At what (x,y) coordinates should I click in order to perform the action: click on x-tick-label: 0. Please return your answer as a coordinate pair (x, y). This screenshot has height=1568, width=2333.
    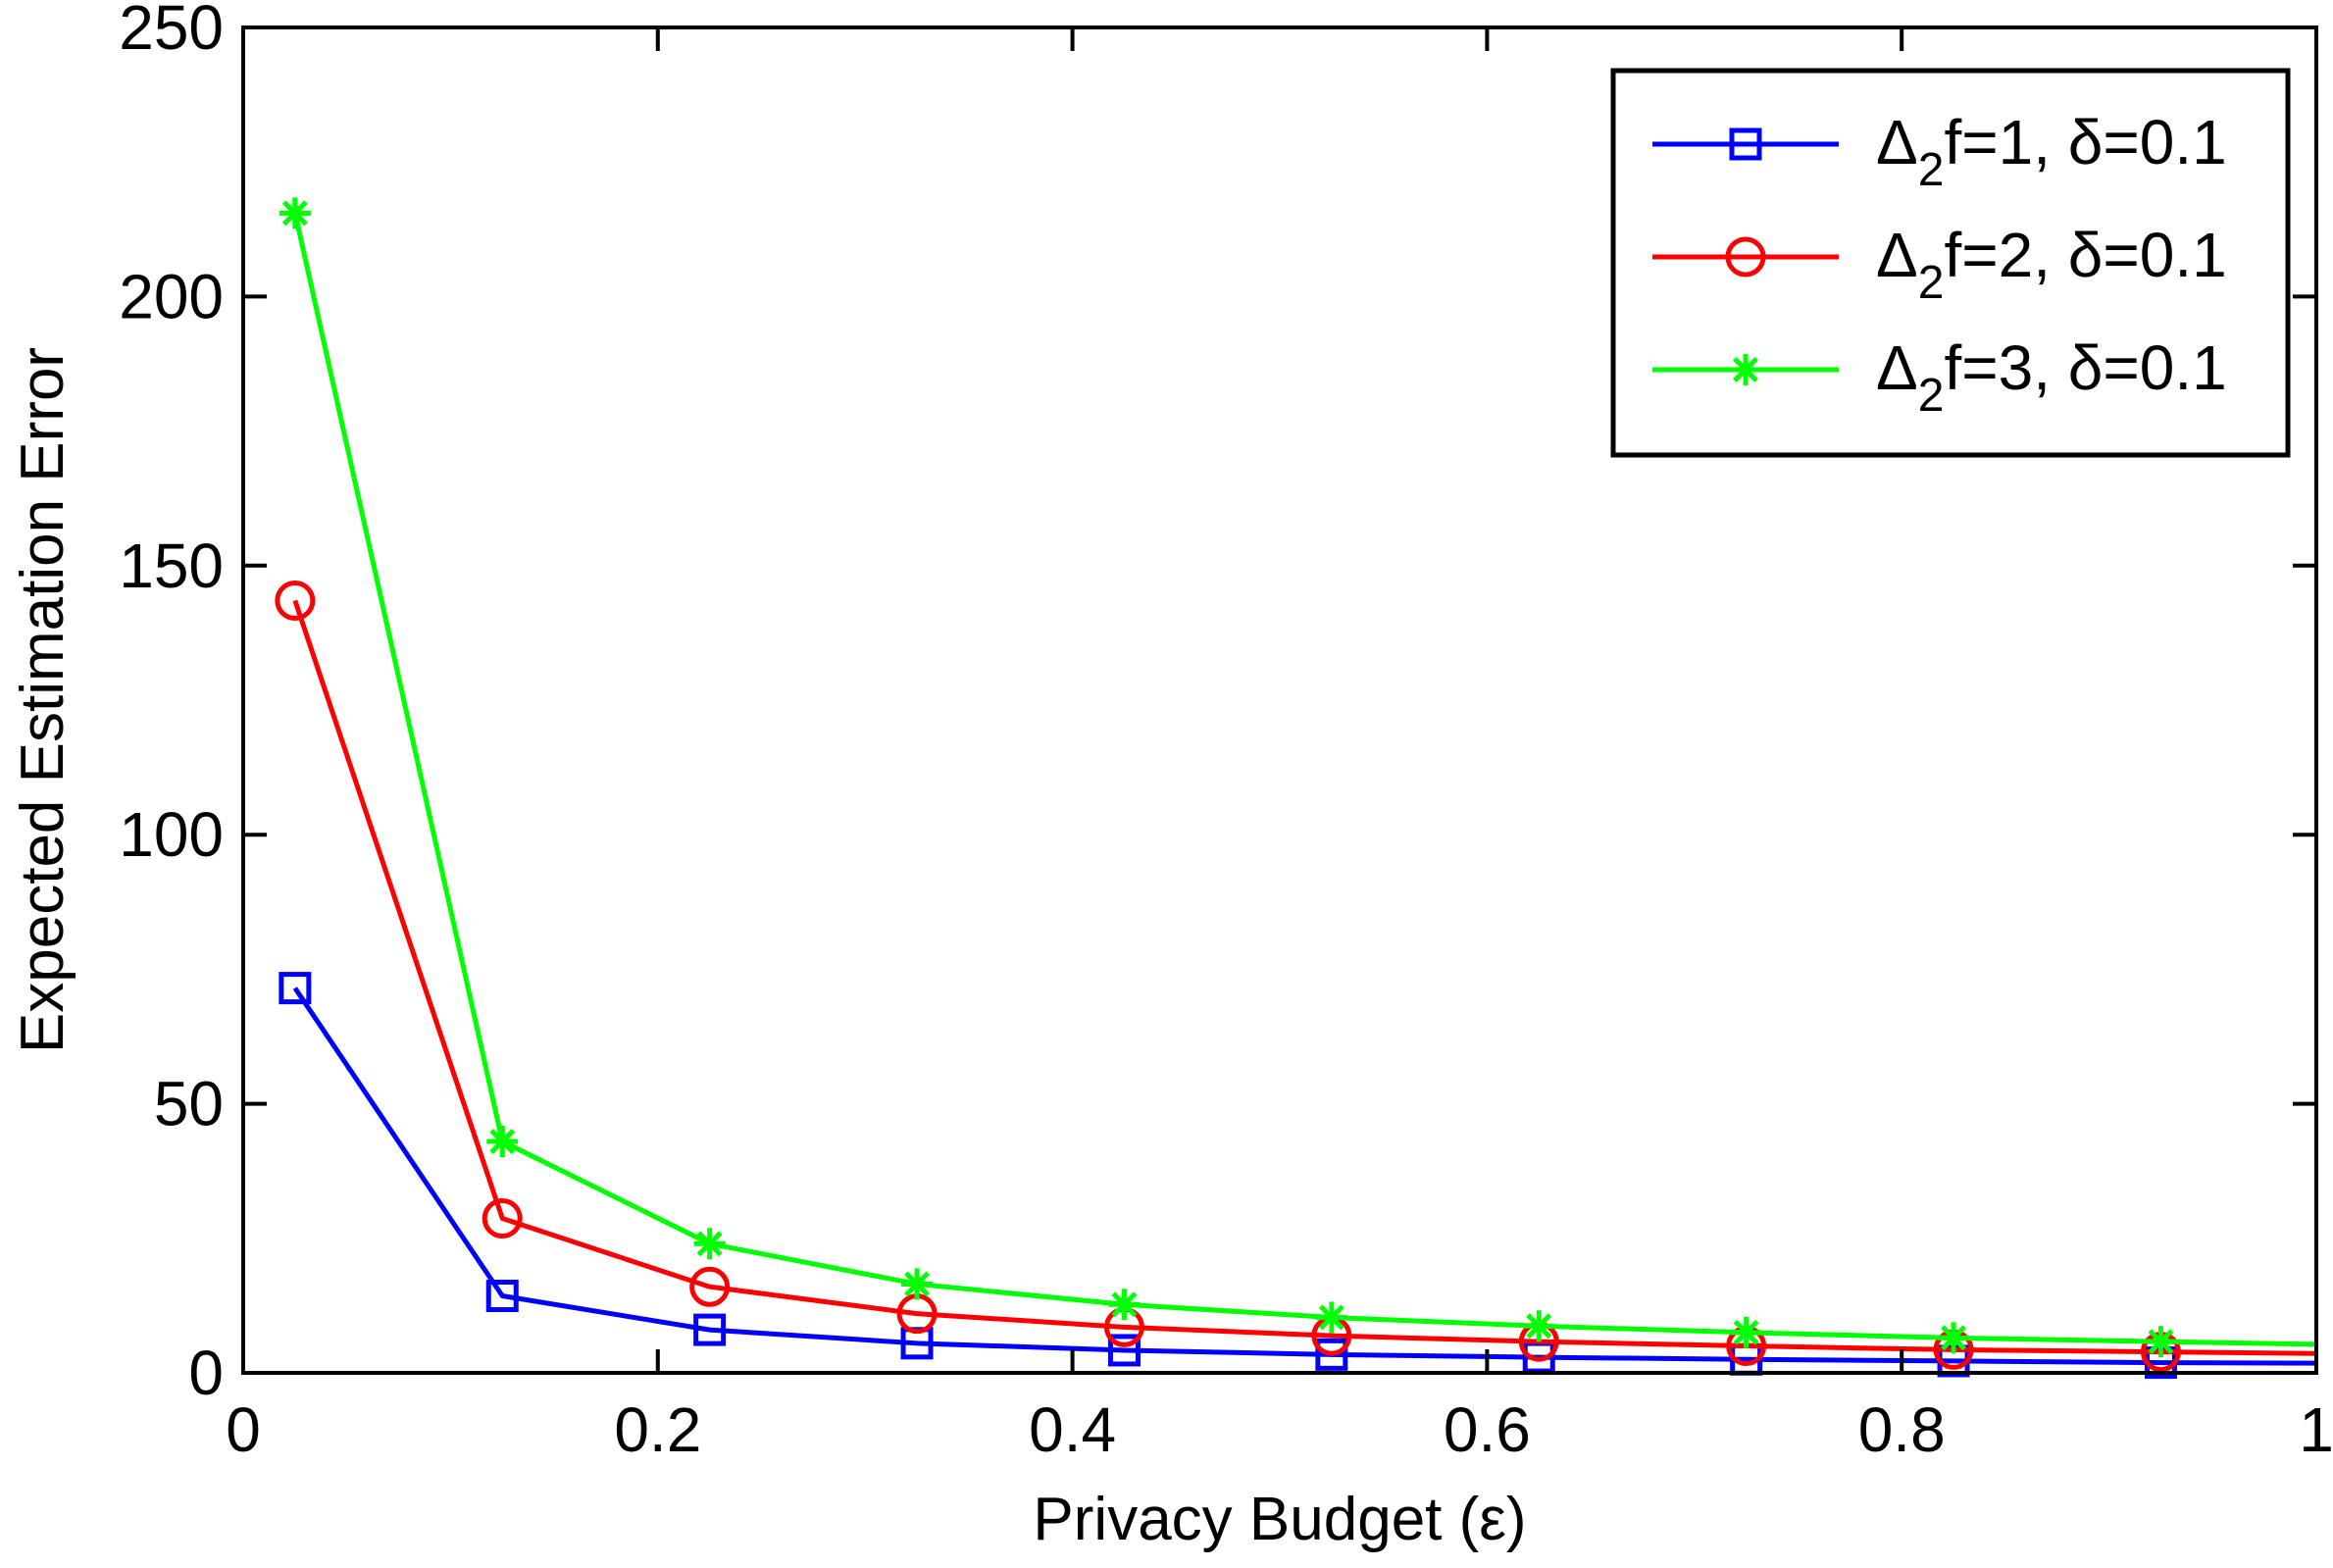
    Looking at the image, I should click on (243, 1429).